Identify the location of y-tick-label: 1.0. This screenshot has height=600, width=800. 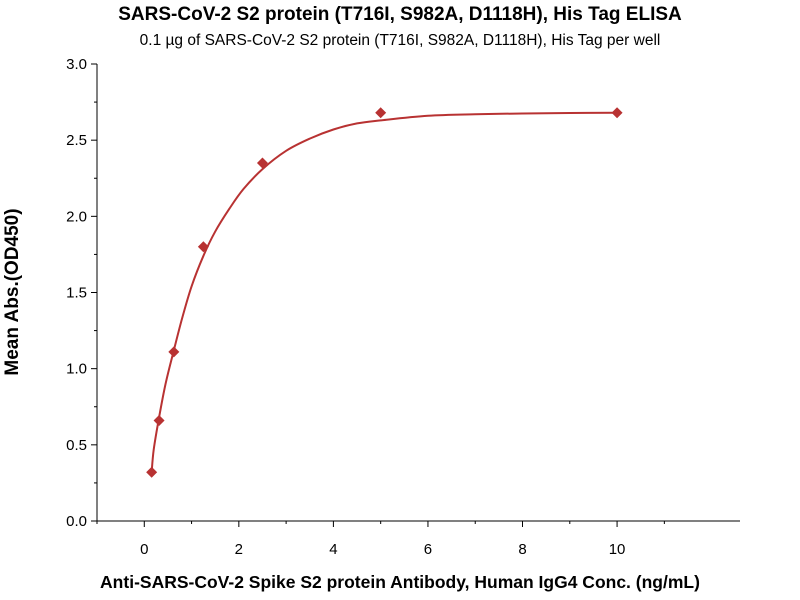
(76, 369).